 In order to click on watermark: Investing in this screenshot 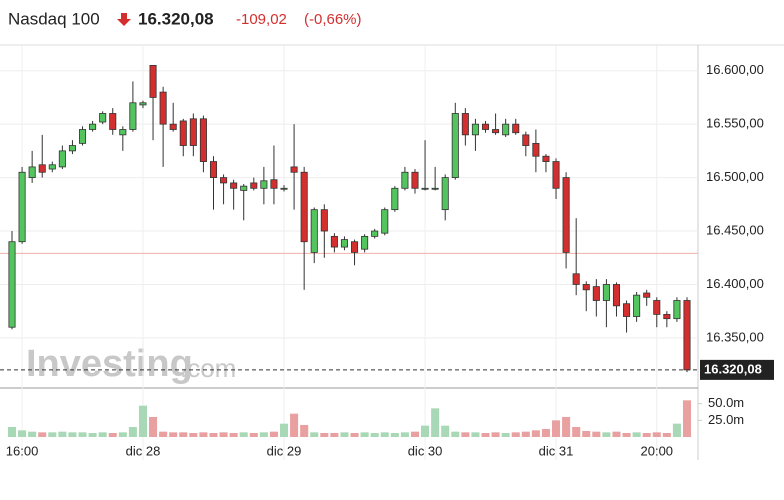, I will do `click(109, 364)`.